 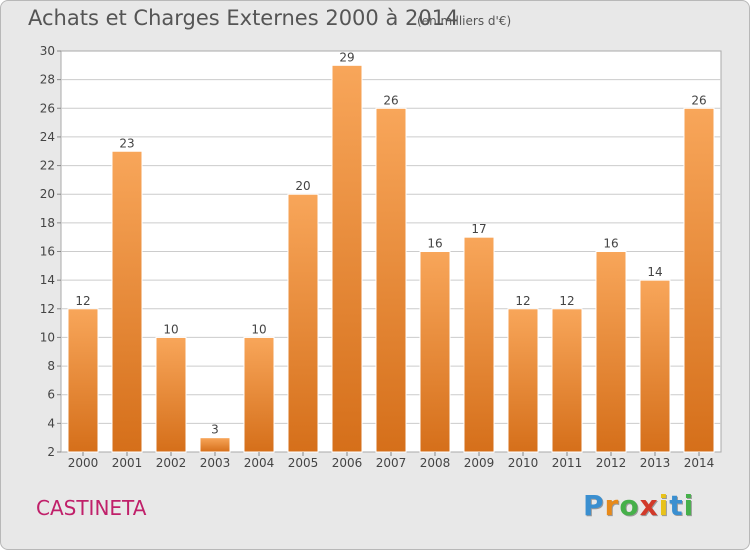 I want to click on x-tick-label: 2005, so click(x=303, y=463).